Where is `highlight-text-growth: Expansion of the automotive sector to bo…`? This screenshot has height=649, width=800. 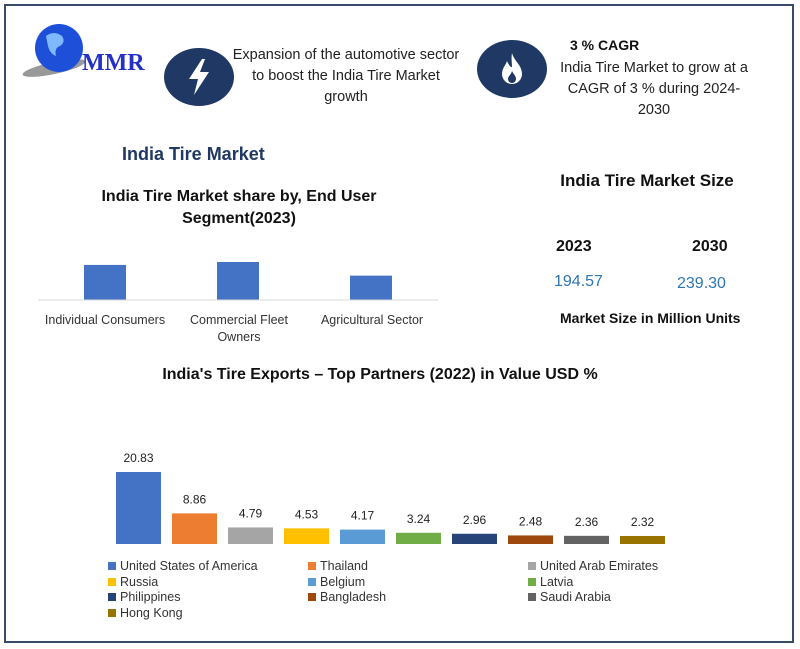 highlight-text-growth: Expansion of the automotive sector to bo… is located at coordinates (346, 76).